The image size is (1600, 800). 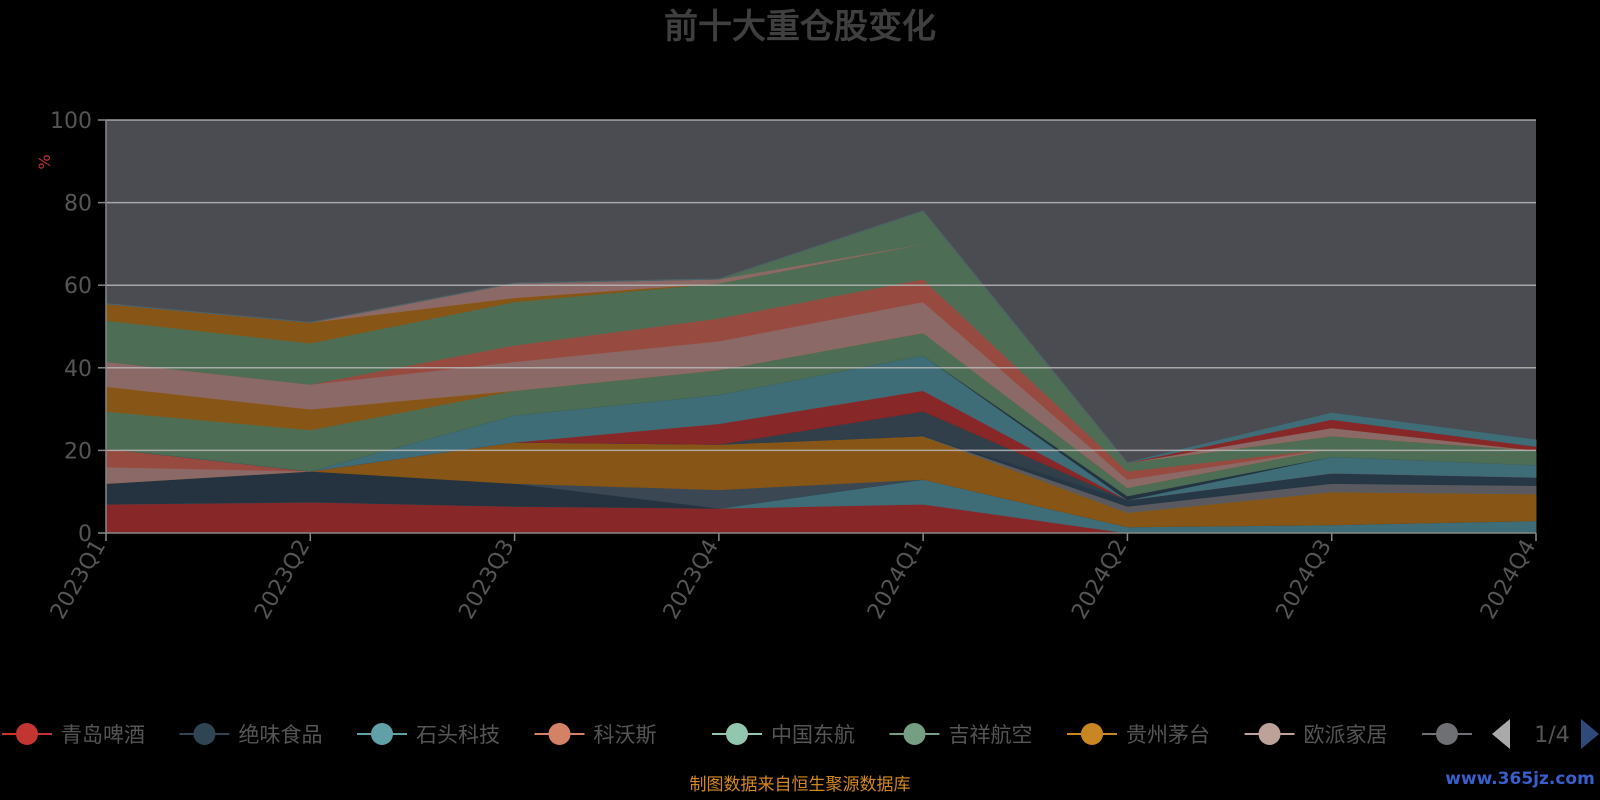 What do you see at coordinates (1168, 735) in the screenshot?
I see `legend-label: 贵州茅台` at bounding box center [1168, 735].